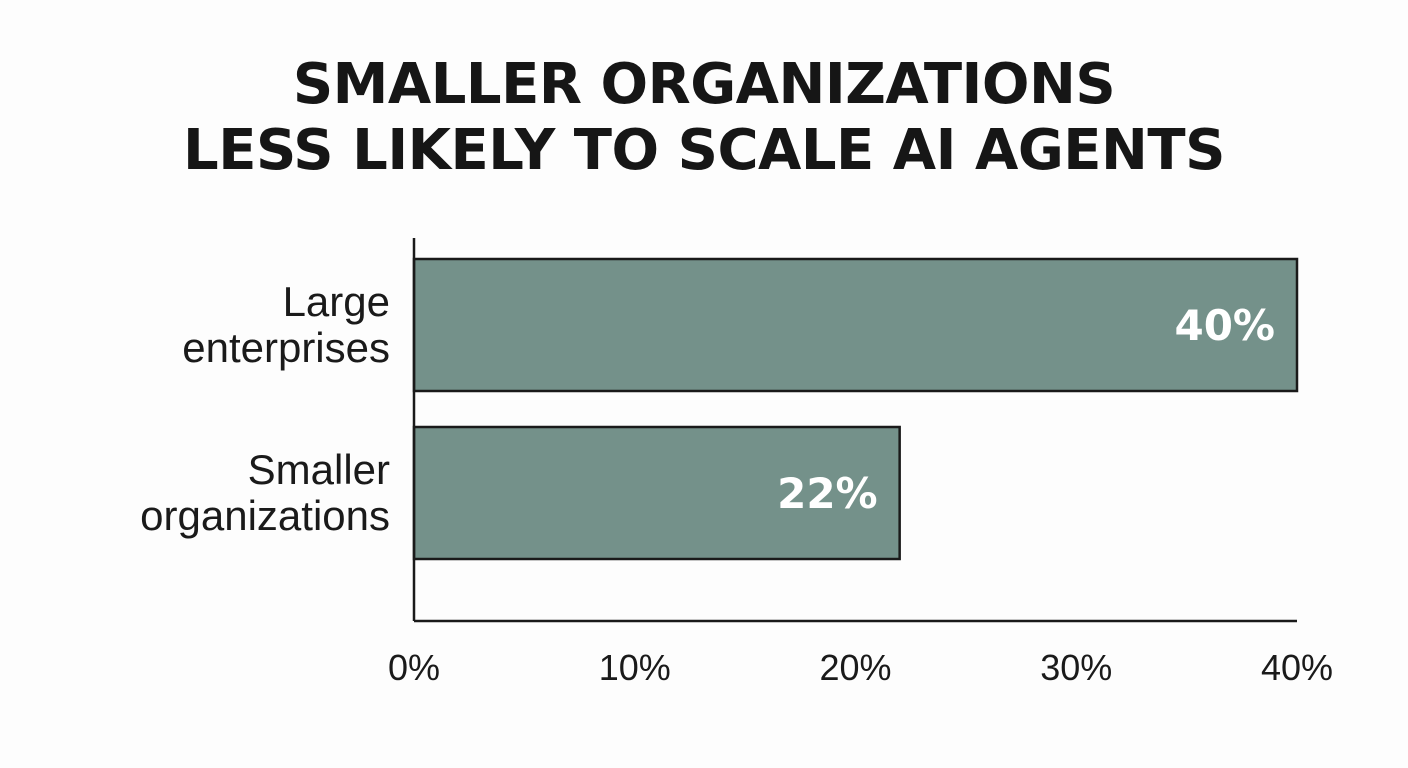 This screenshot has width=1408, height=768. I want to click on category-label-1: Smaller organizations, so click(265, 492).